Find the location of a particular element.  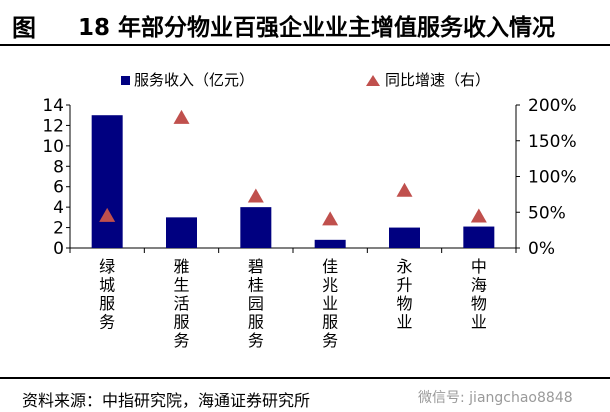

left-axis-tick-label: 14 is located at coordinates (53, 106).